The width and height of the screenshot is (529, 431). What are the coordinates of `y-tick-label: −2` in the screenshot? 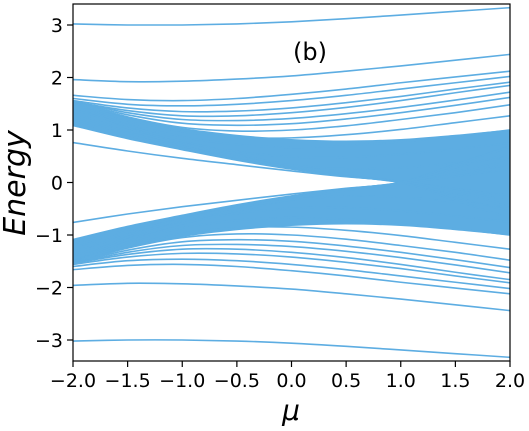 It's located at (49, 289).